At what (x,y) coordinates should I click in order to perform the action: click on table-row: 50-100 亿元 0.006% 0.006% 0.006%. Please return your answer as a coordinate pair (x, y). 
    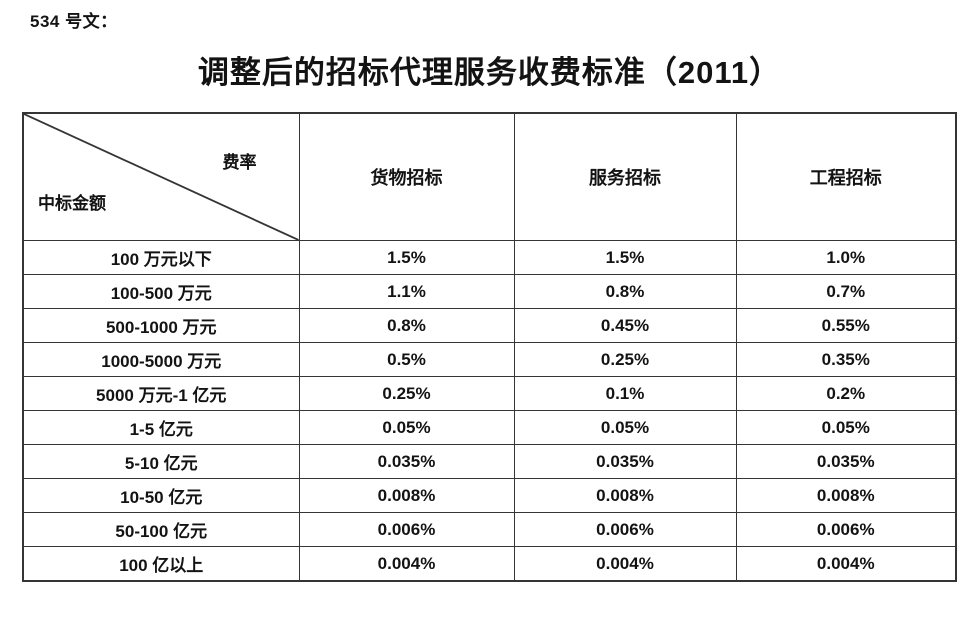
    Looking at the image, I should click on (489, 529).